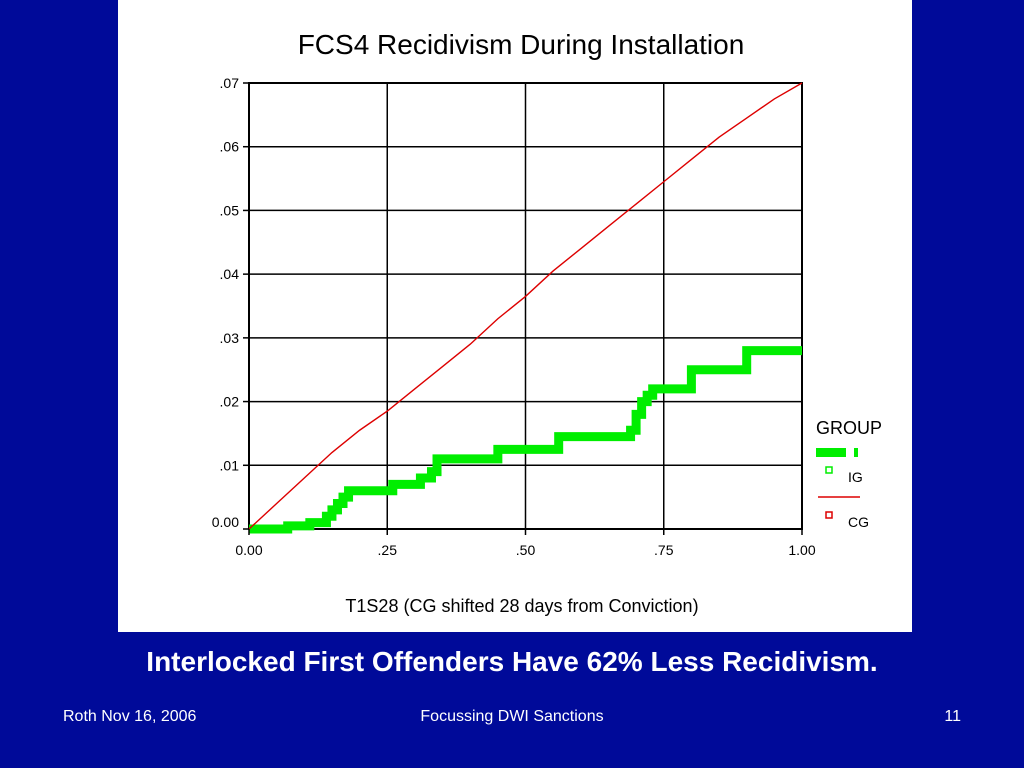 The width and height of the screenshot is (1024, 768). Describe the element at coordinates (858, 522) in the screenshot. I see `legend-label-cg: CG` at that location.